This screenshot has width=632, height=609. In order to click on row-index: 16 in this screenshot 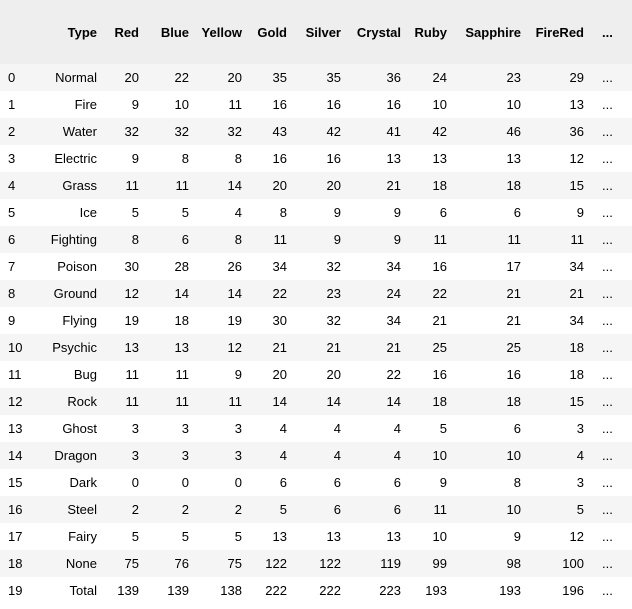, I will do `click(15, 509)`.